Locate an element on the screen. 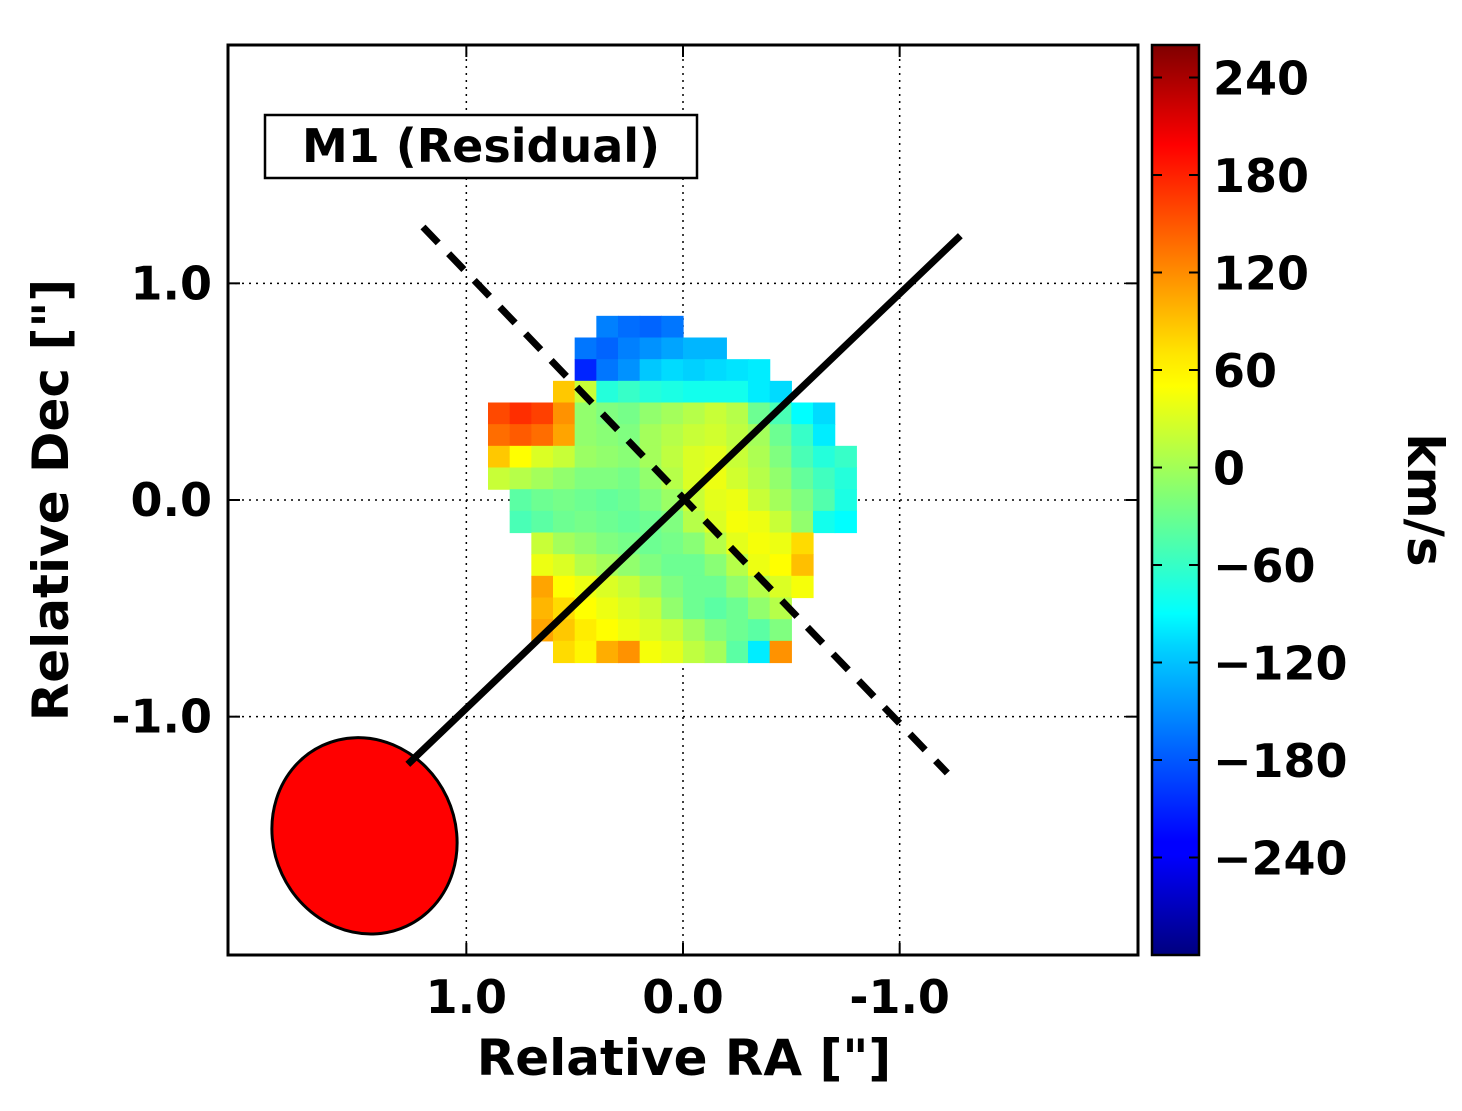  colorbar-tick-label: −60 is located at coordinates (1264, 566).